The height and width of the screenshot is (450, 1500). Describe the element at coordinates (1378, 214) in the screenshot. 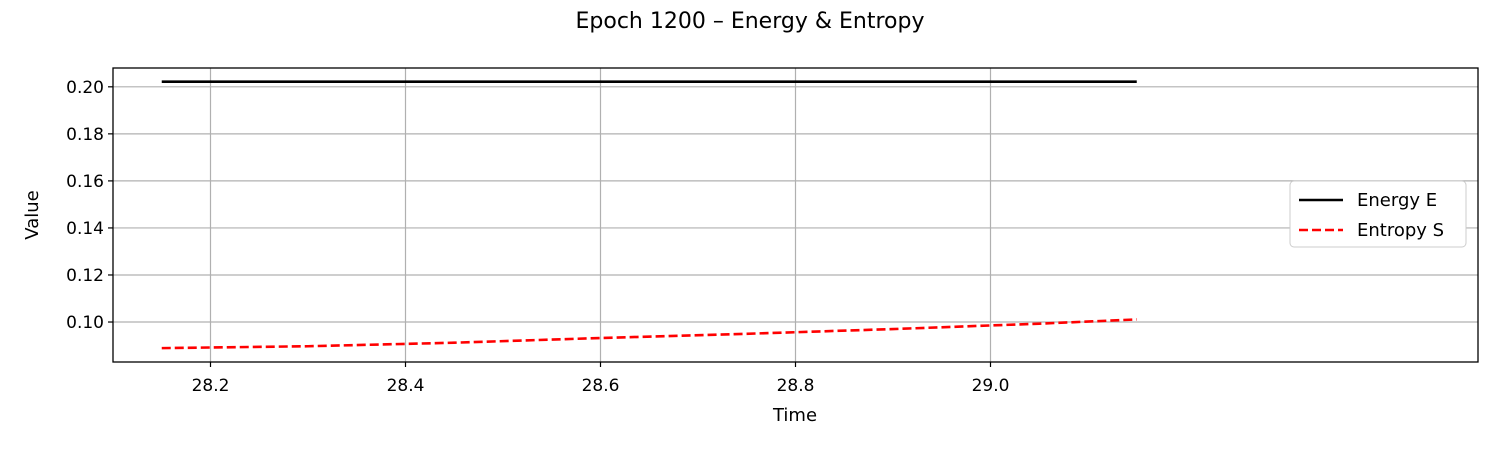

I see `legend: Energy E Entropy S` at that location.